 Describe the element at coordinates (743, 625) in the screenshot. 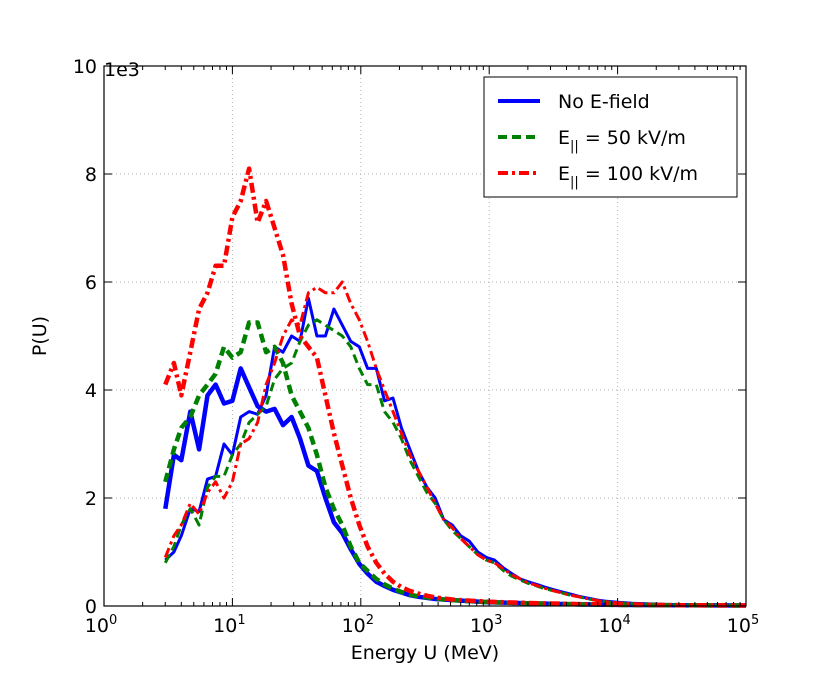

I see `x-tick-label: 10⁵` at that location.